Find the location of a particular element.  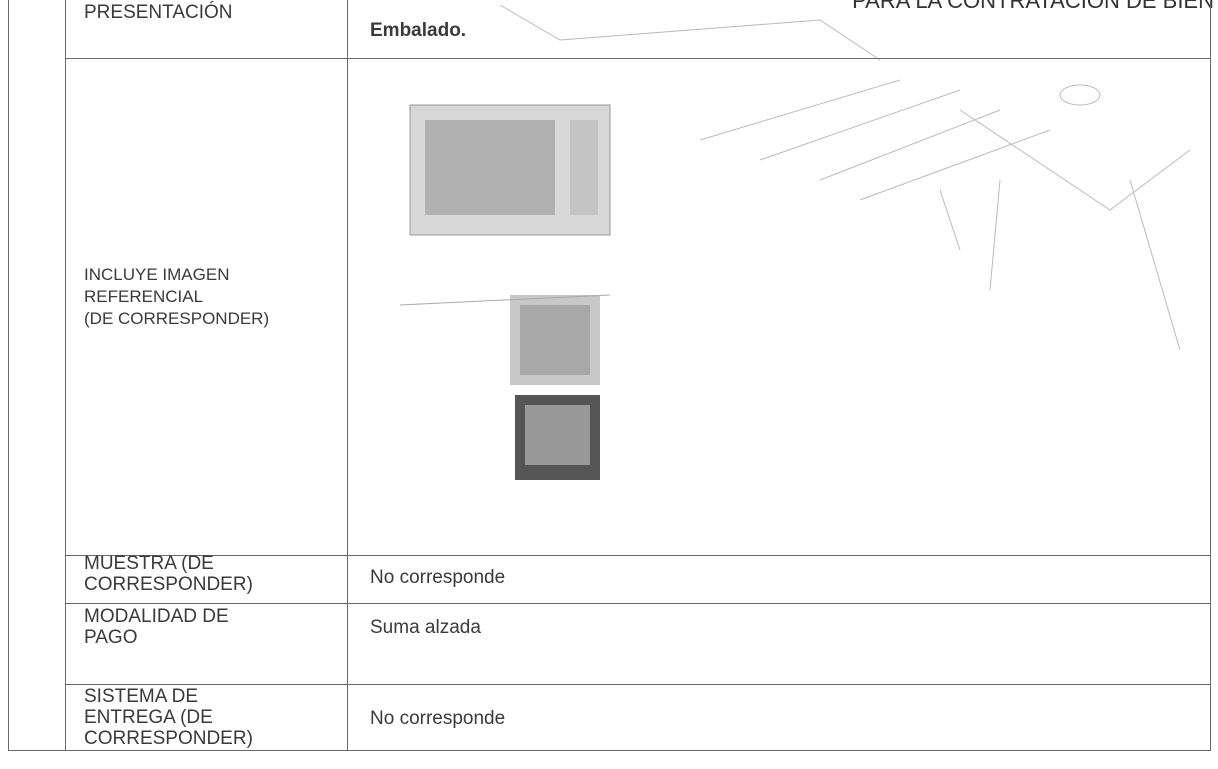

row-label: REFERENCIAL is located at coordinates (144, 296).